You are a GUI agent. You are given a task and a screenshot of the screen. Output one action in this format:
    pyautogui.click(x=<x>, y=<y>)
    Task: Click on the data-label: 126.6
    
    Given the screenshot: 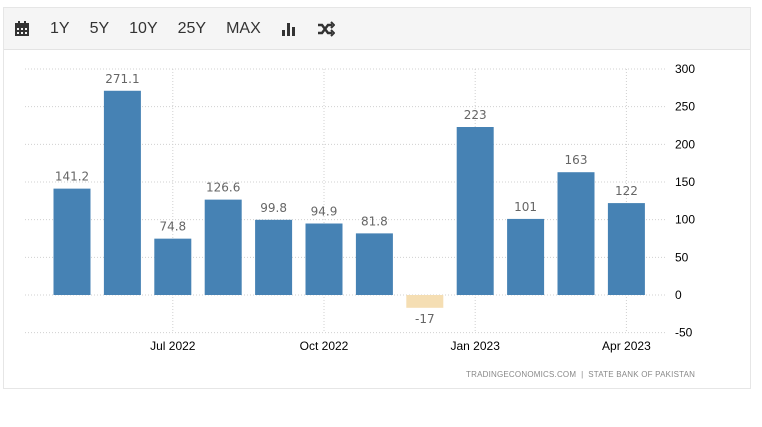 What is the action you would take?
    pyautogui.click(x=223, y=188)
    